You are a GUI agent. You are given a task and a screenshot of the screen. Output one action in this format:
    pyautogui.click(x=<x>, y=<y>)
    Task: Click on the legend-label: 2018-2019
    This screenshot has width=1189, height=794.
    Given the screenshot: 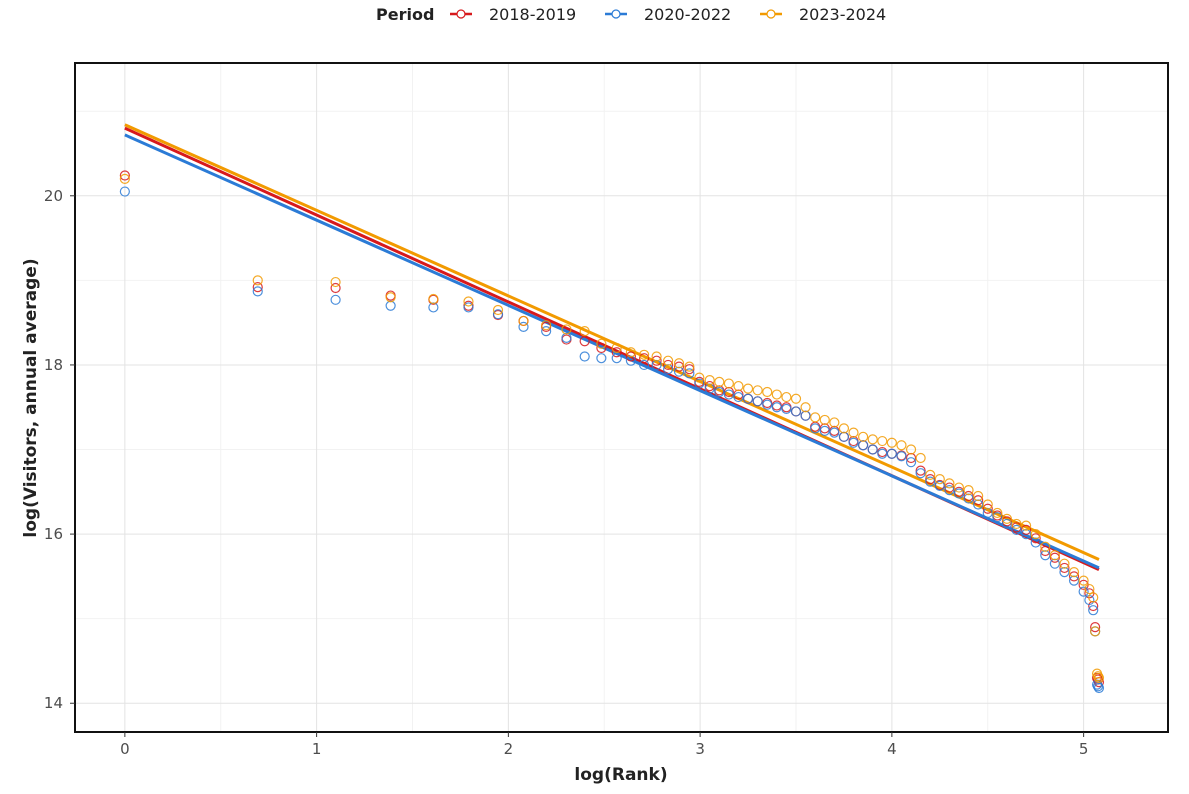 What is the action you would take?
    pyautogui.click(x=532, y=14)
    